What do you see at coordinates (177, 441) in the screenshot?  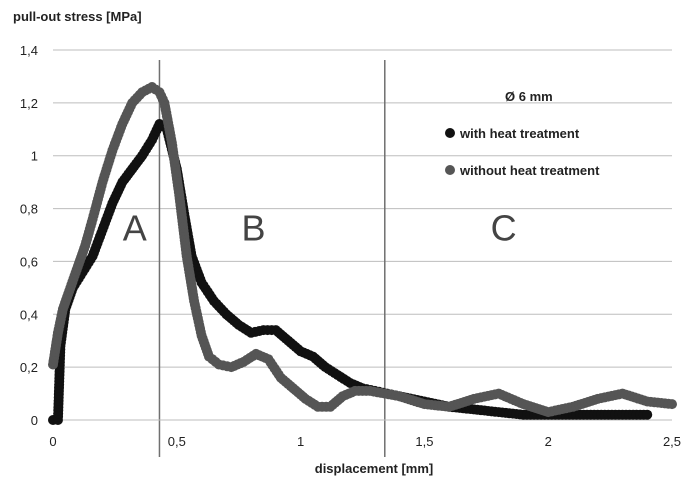 I see `x-tick-label: 0,5` at bounding box center [177, 441].